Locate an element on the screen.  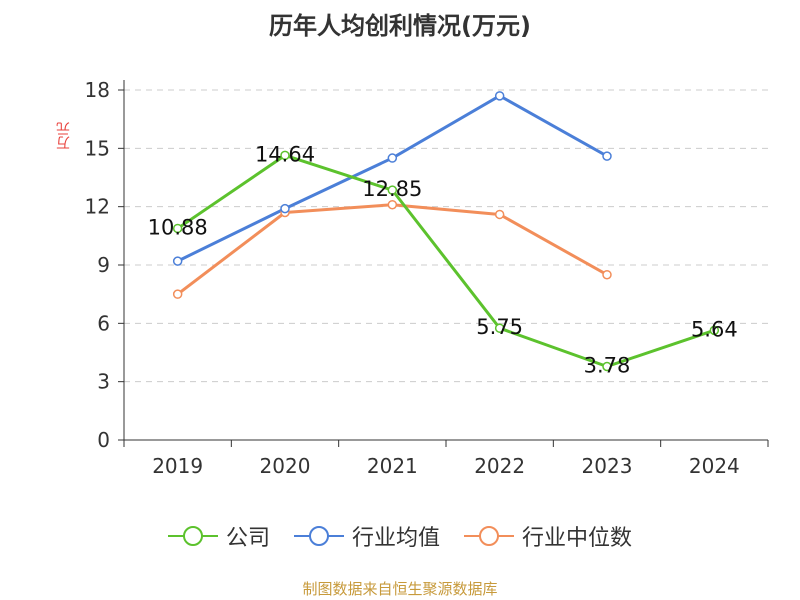
data-label: 14.64 is located at coordinates (285, 154).